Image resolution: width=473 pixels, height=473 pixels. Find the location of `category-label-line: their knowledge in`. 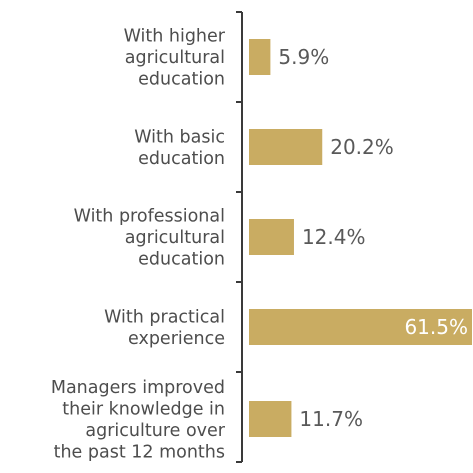

category-label-line: their knowledge in is located at coordinates (143, 409).